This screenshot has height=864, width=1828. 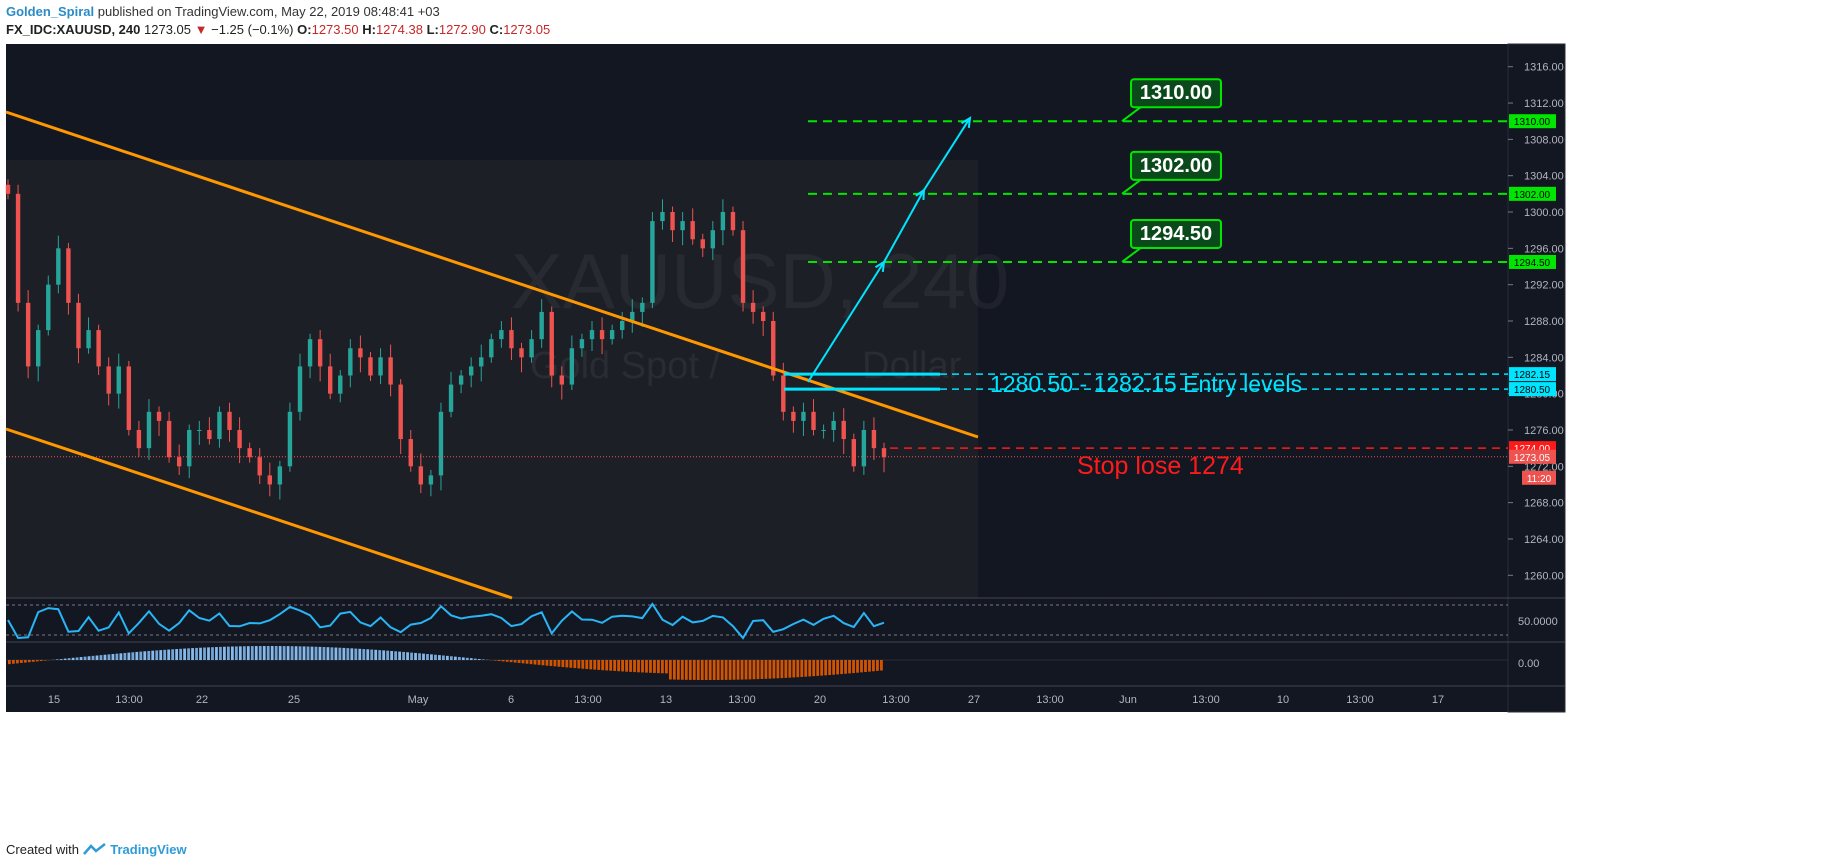 I want to click on y-tick-label: 1312.00, so click(x=1544, y=104).